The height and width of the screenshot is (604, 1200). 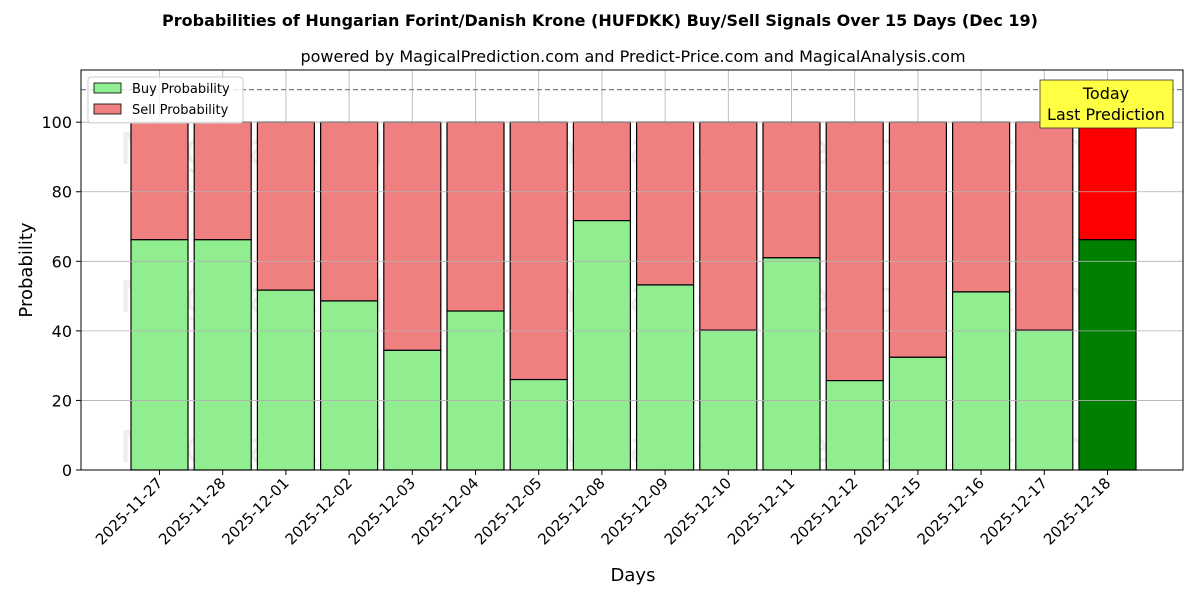 I want to click on legend-box, so click(x=165, y=100).